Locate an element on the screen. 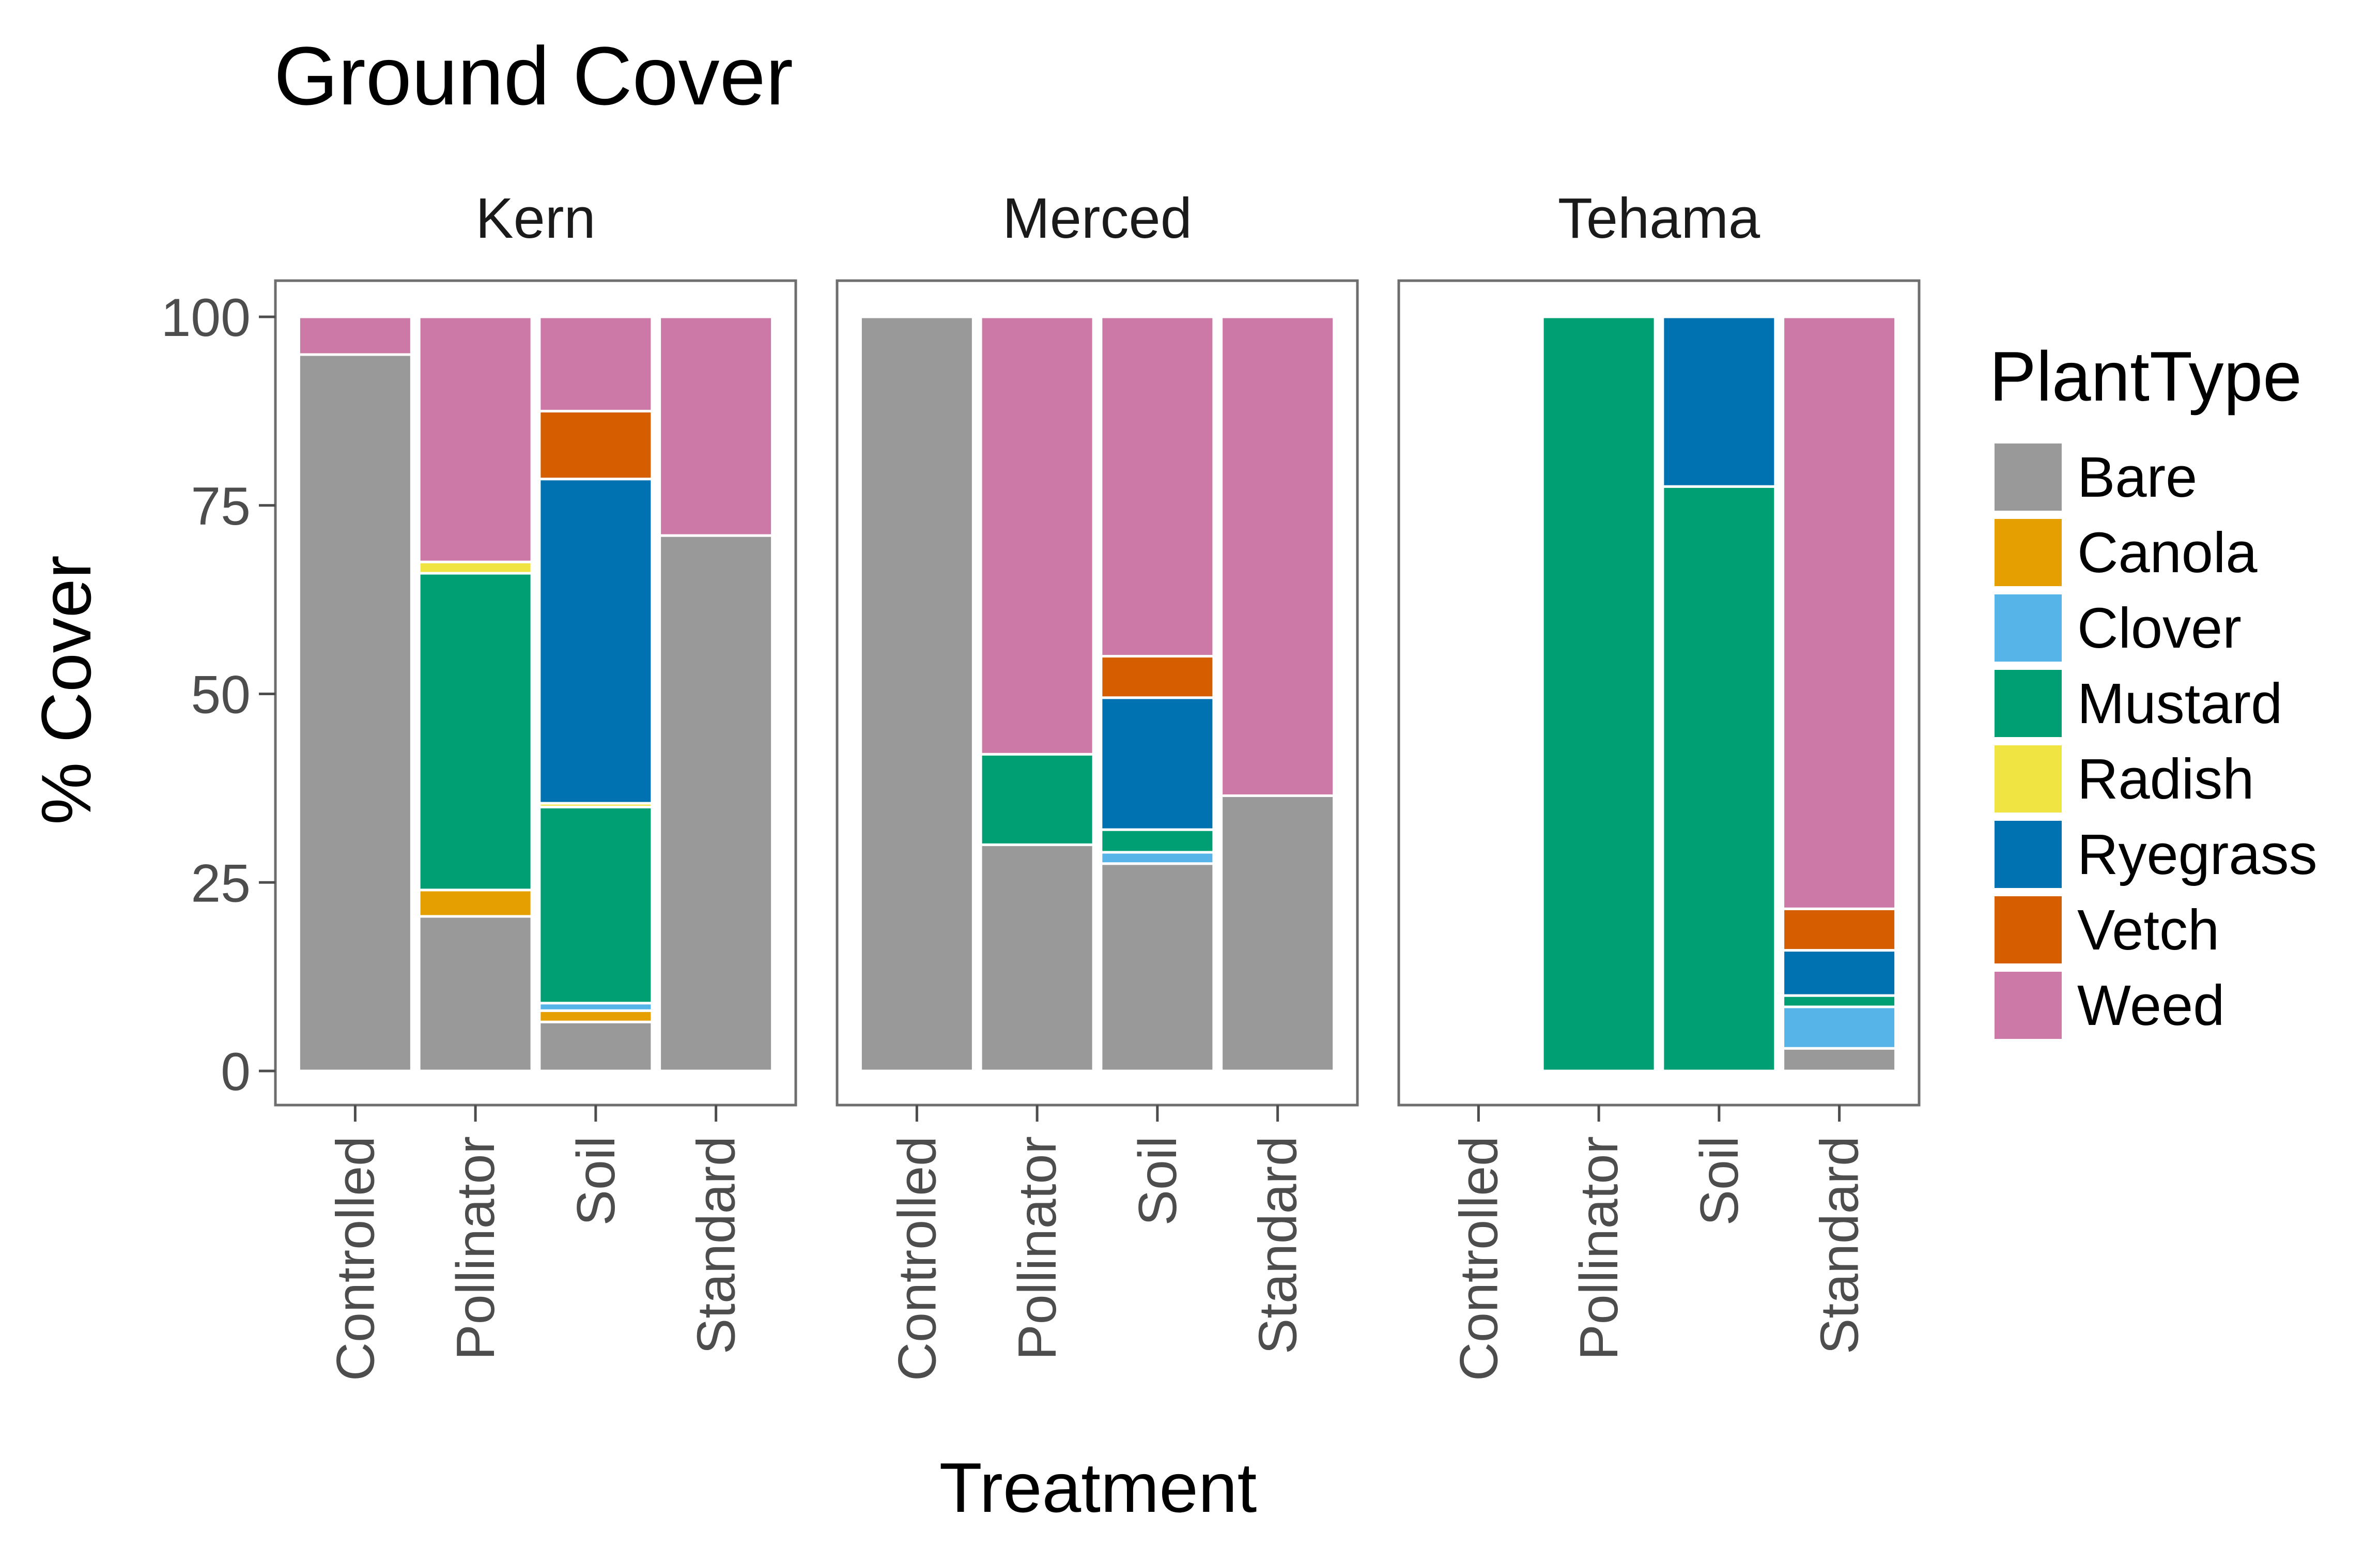  y-tick-label-100: 100 is located at coordinates (206, 318).